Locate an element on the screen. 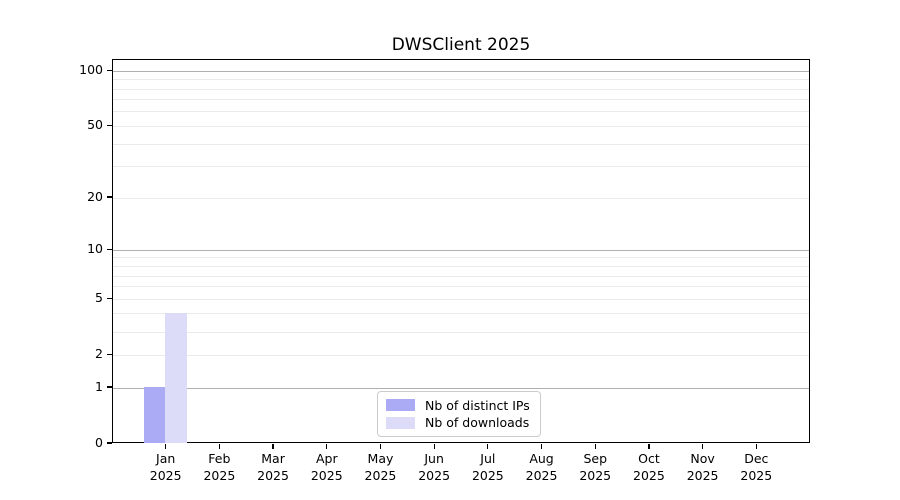 Image resolution: width=900 pixels, height=500 pixels. x-tick-label: Apr 2025 is located at coordinates (326, 467).